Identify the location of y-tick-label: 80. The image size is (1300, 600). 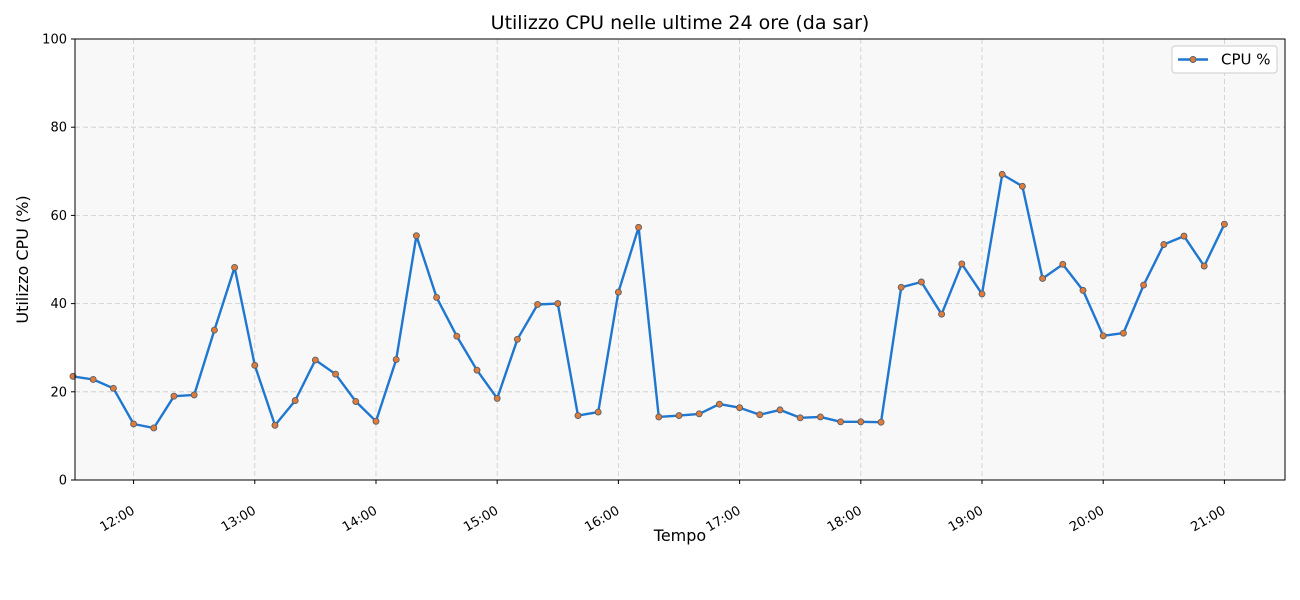
(58, 128).